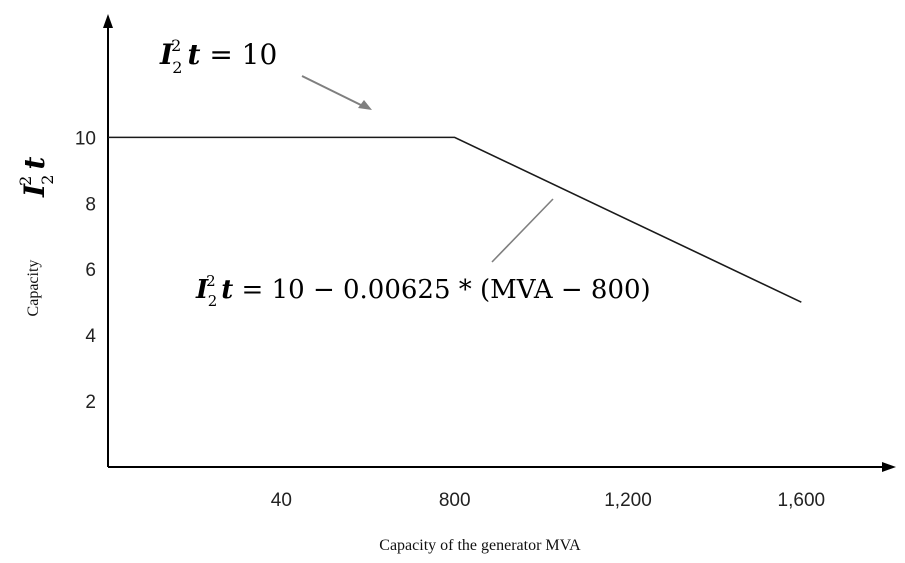 Image resolution: width=905 pixels, height=563 pixels. What do you see at coordinates (33, 288) in the screenshot?
I see `y-axis-label: Capacity` at bounding box center [33, 288].